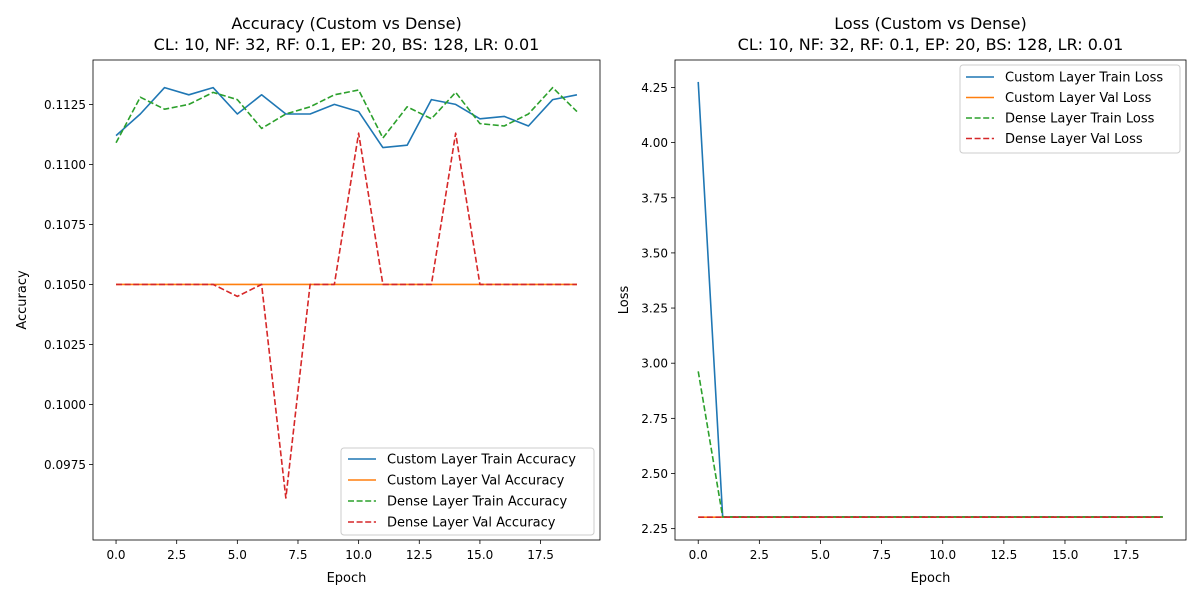  What do you see at coordinates (481, 460) in the screenshot?
I see `legend-label-custom-layer-train-accuracy: Custom Layer Train Accuracy` at bounding box center [481, 460].